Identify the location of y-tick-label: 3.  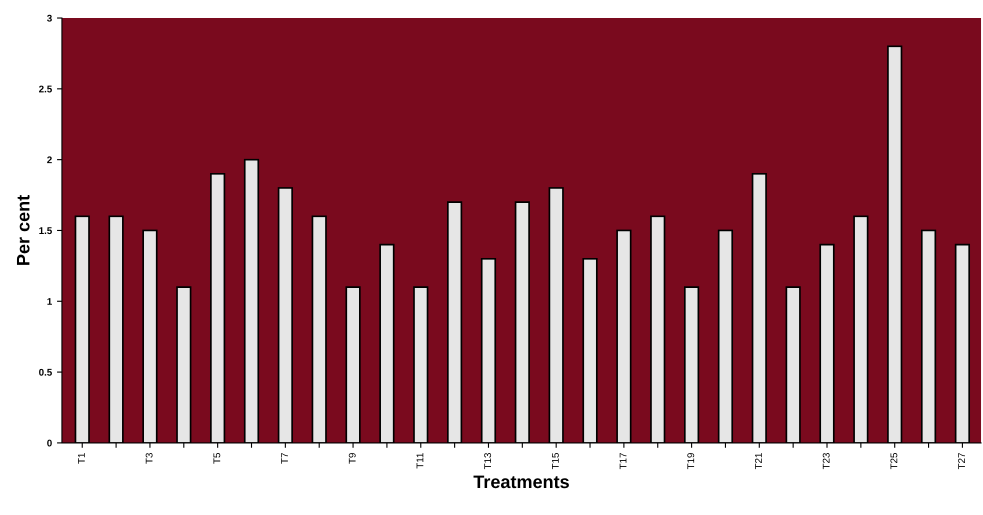
(49, 18).